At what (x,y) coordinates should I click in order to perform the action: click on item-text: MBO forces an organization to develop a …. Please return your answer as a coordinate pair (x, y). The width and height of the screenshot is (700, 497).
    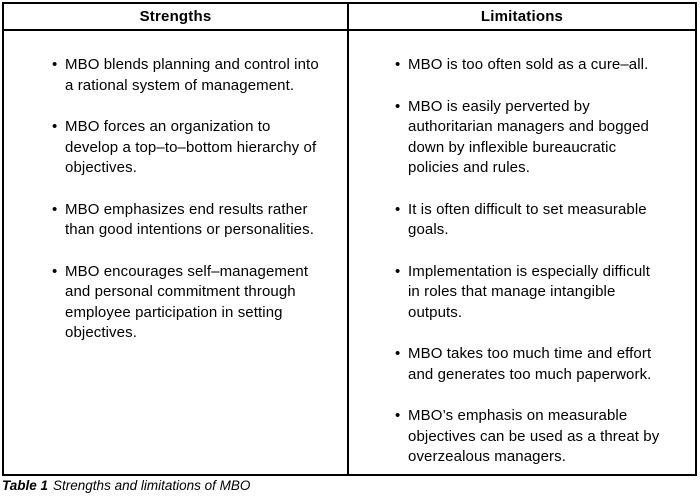
    Looking at the image, I should click on (191, 147).